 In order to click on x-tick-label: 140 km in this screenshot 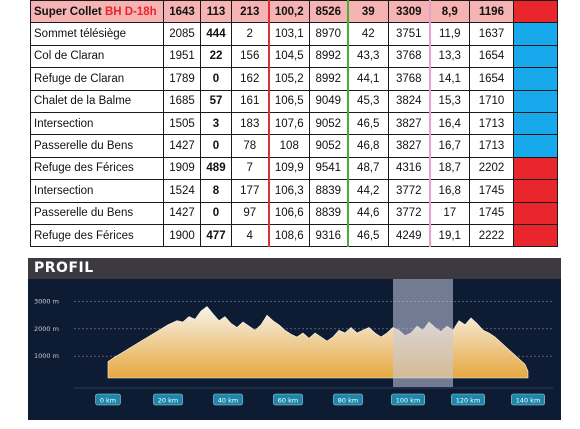, I will do `click(528, 401)`.